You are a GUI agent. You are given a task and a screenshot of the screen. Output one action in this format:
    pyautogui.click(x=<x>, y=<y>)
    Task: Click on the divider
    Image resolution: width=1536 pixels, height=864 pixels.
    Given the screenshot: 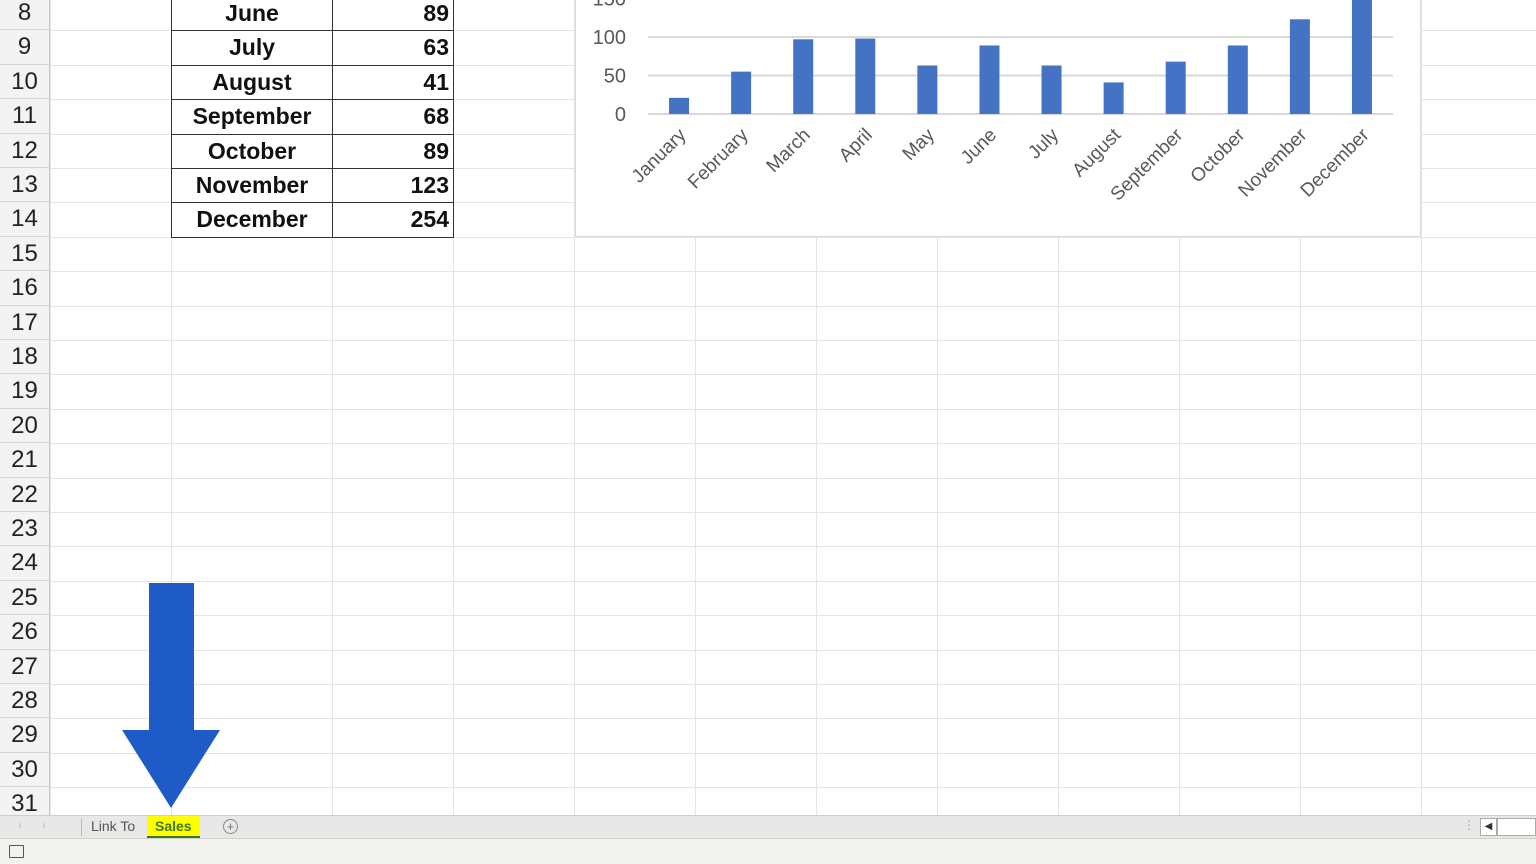 What is the action you would take?
    pyautogui.click(x=81, y=827)
    